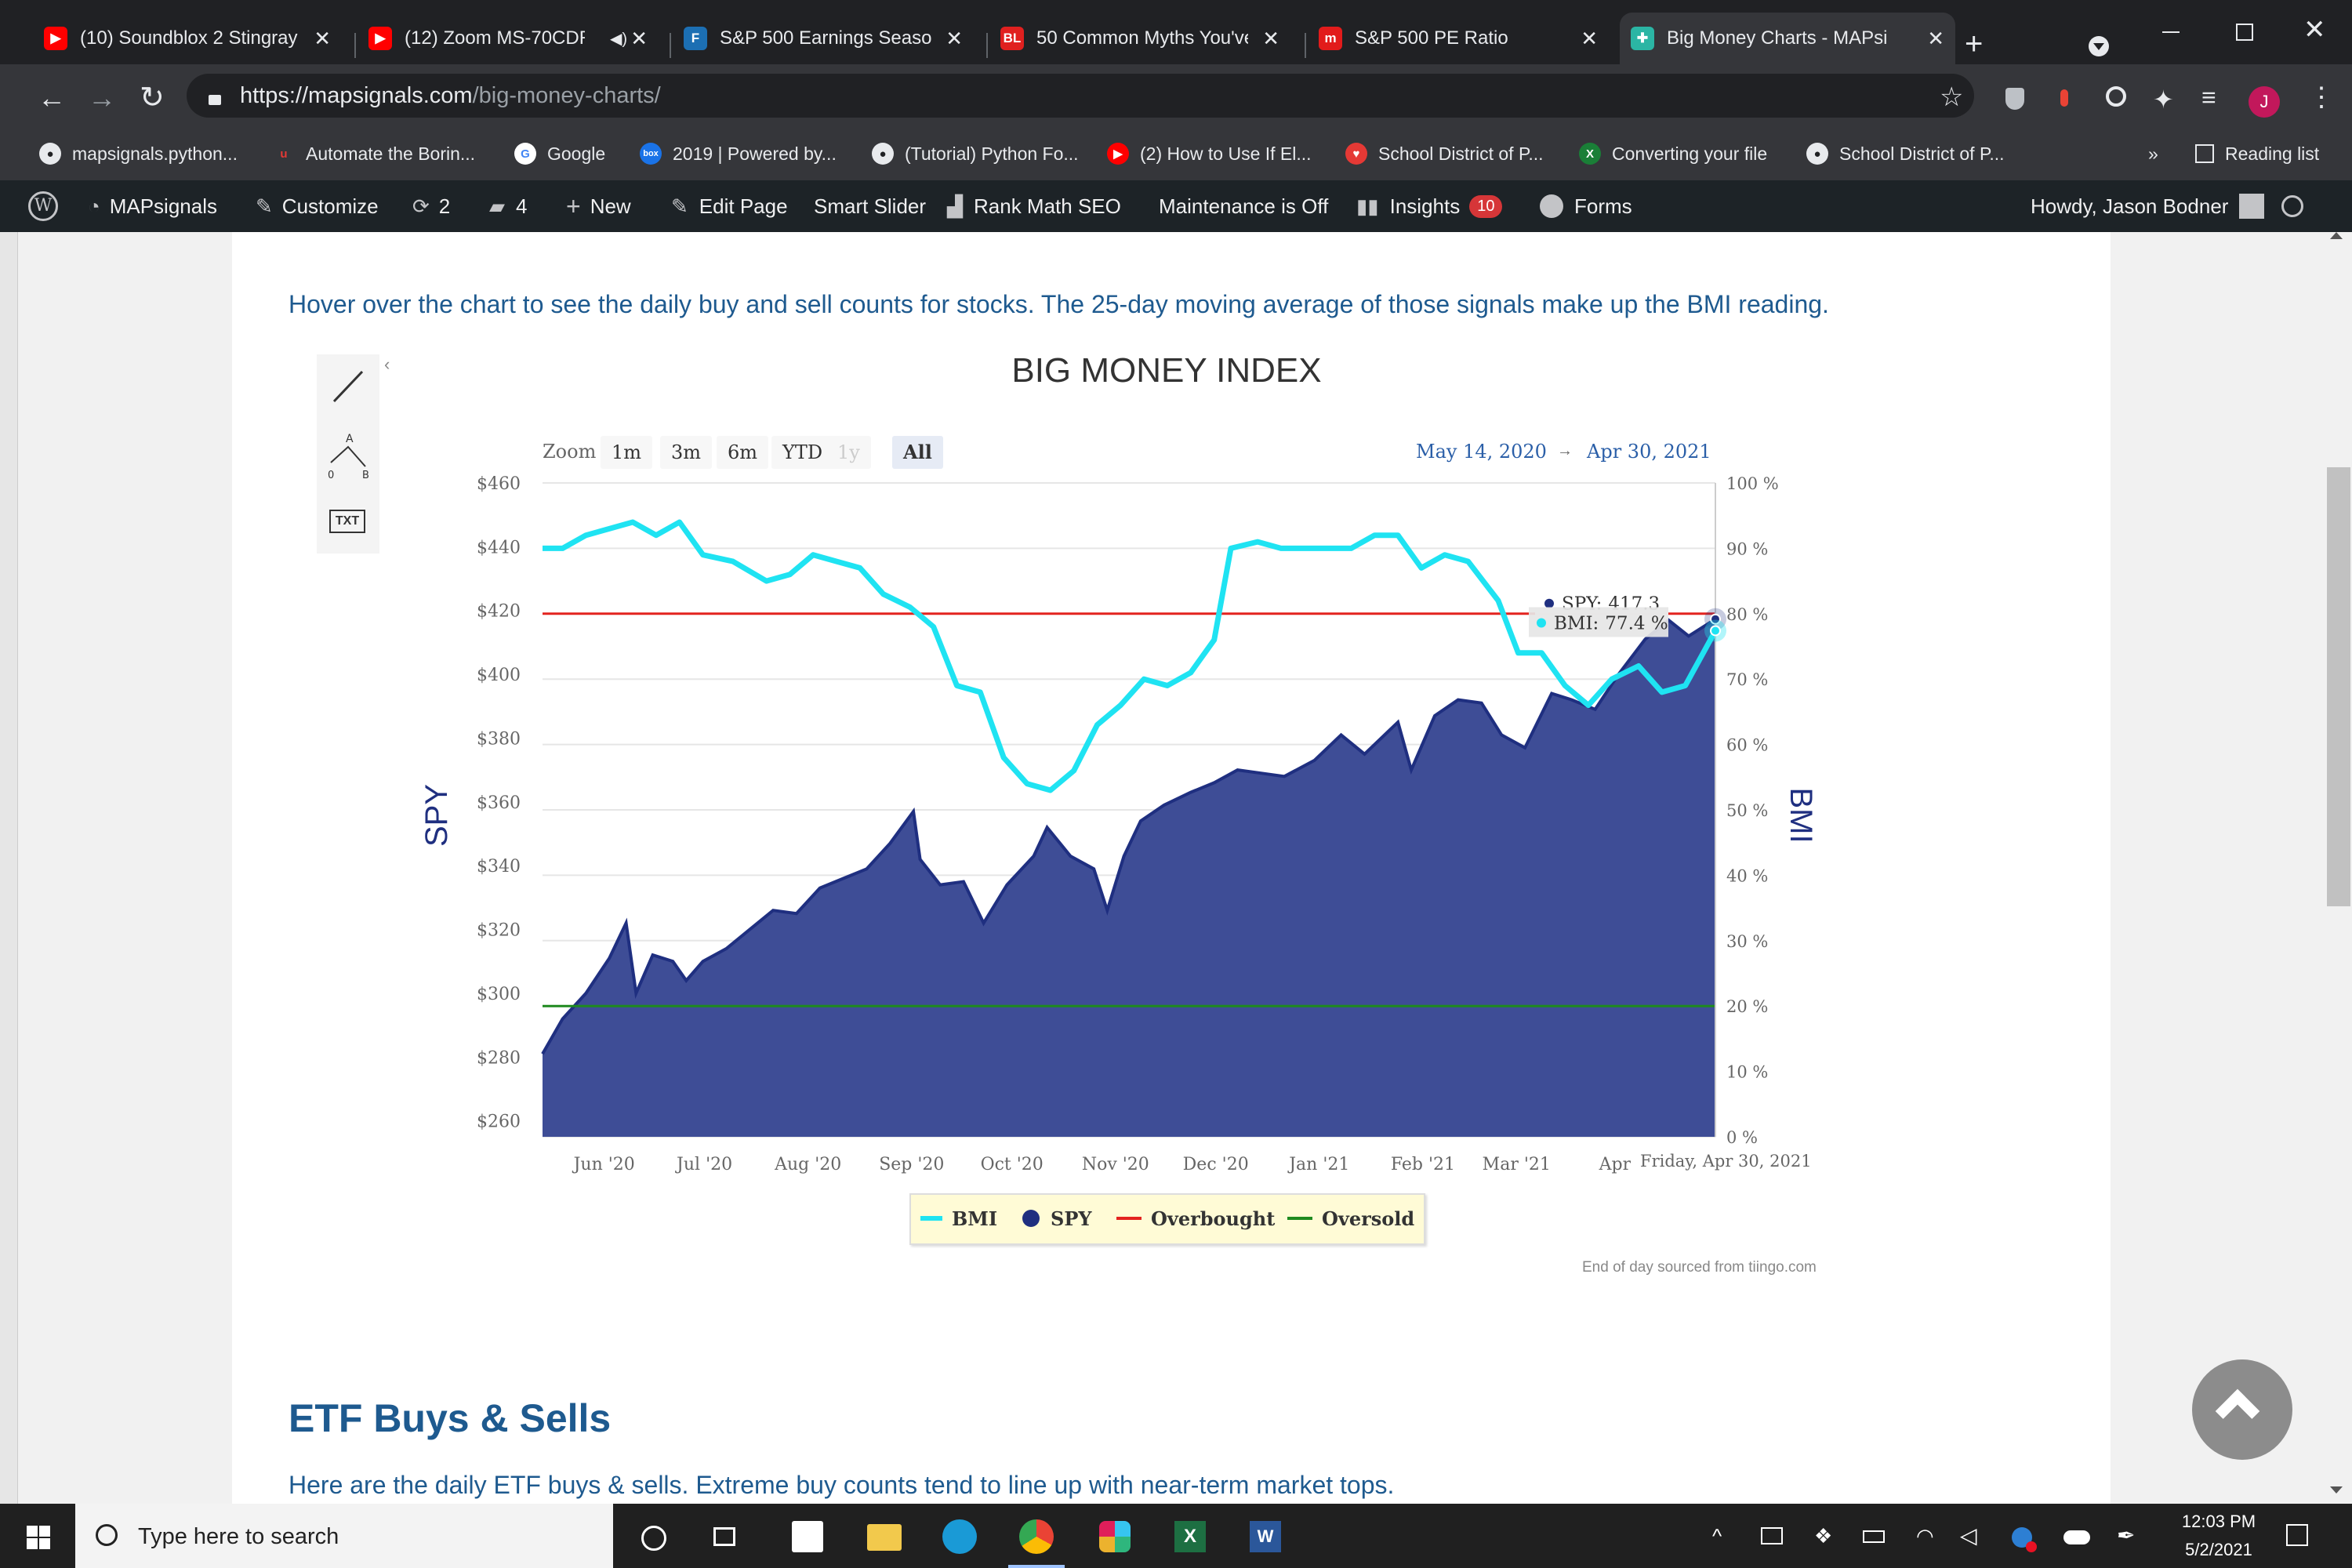 The image size is (2352, 1568). I want to click on store-app-icon, so click(807, 1536).